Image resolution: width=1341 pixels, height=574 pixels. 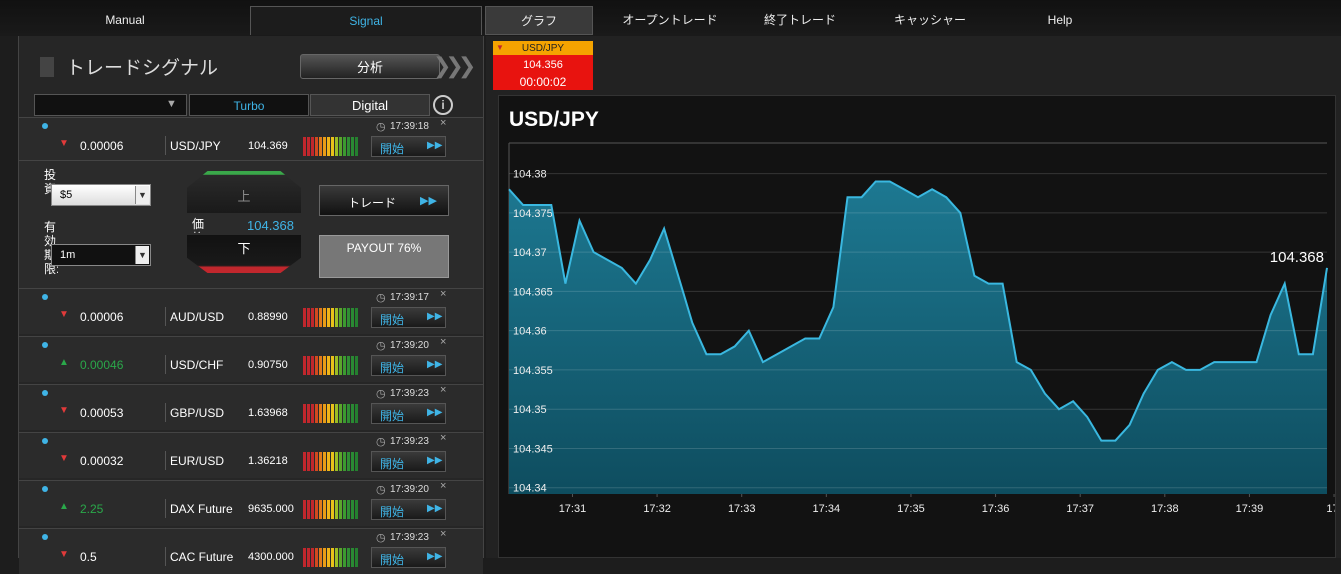 I want to click on analyze-button: 分析, so click(x=370, y=66).